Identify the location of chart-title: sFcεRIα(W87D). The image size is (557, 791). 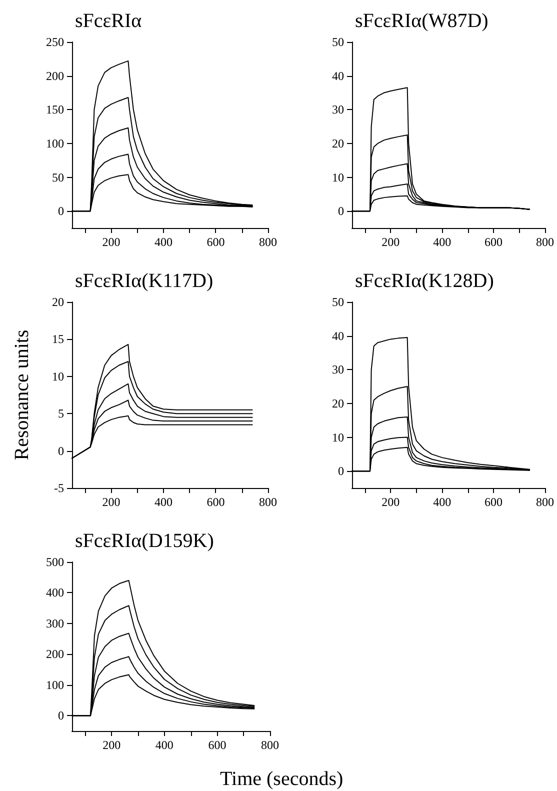
(421, 21).